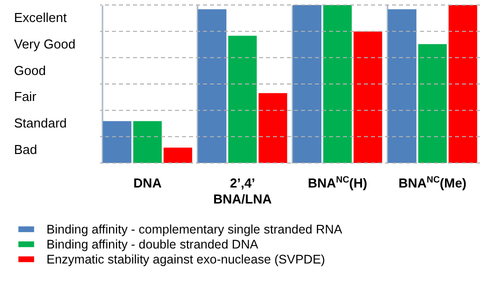  What do you see at coordinates (152, 244) in the screenshot?
I see `legend-label: Binding affinity - double stranded DNA` at bounding box center [152, 244].